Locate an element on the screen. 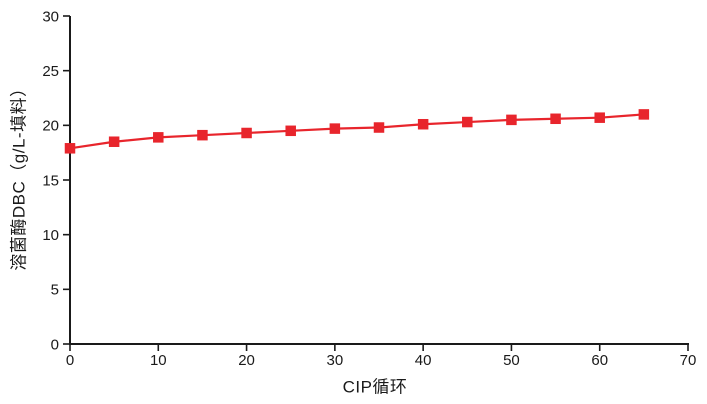  x-tick-label: 70 is located at coordinates (688, 360).